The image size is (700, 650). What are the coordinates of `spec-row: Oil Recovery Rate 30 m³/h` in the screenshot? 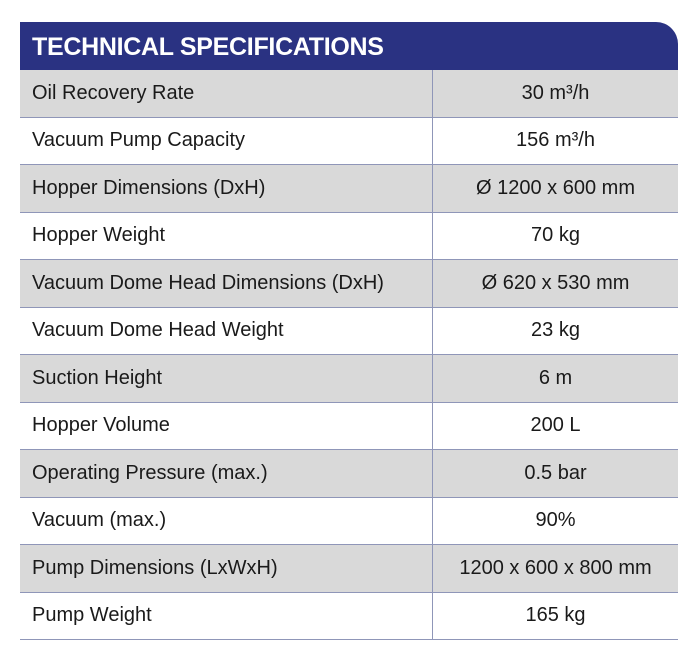 It's located at (349, 94).